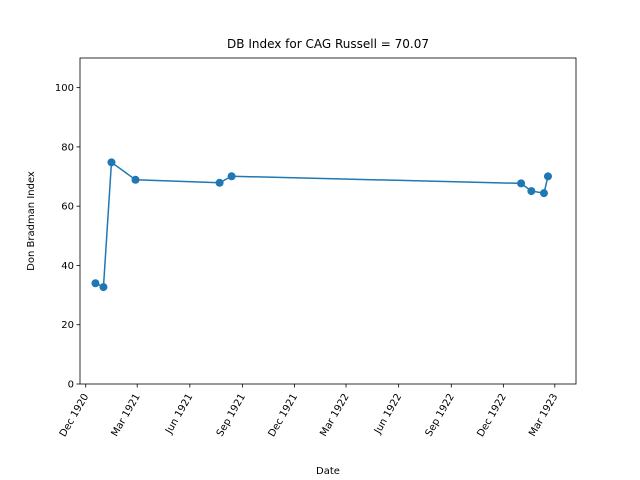  What do you see at coordinates (64, 88) in the screenshot?
I see `y-tick-label: 100` at bounding box center [64, 88].